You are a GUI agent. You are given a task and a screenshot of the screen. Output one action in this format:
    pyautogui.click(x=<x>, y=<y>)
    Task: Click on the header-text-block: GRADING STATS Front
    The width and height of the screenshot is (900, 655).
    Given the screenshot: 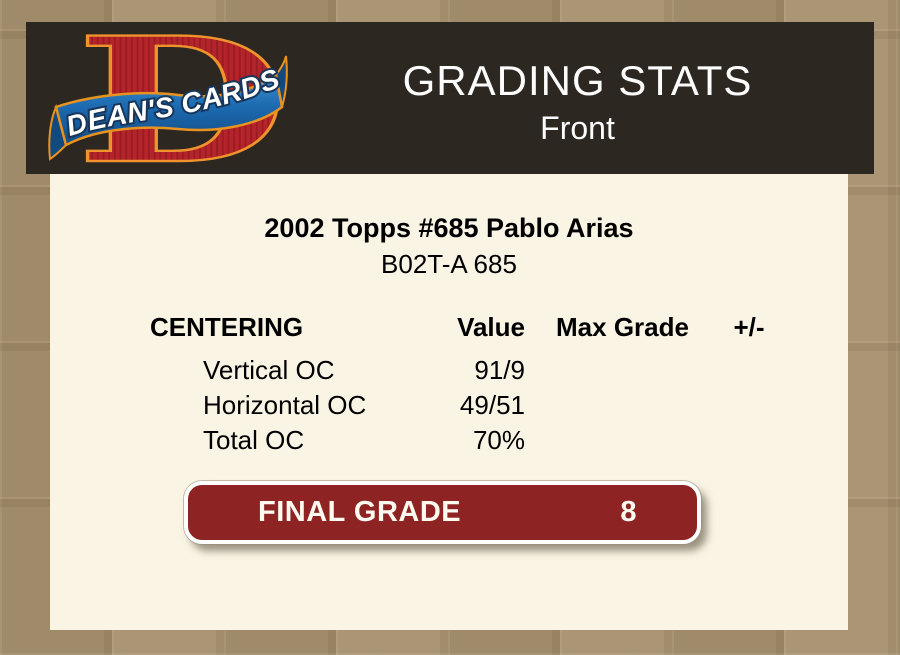 What is the action you would take?
    pyautogui.click(x=577, y=102)
    